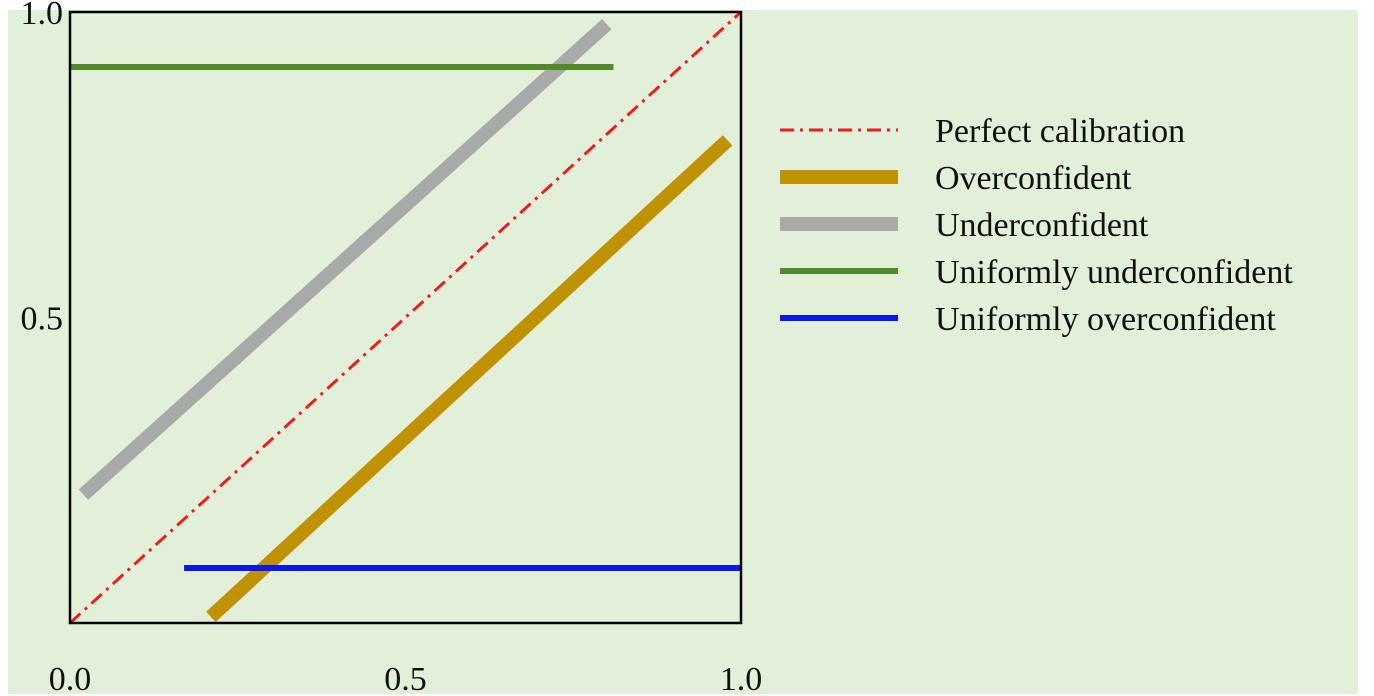  Describe the element at coordinates (405, 678) in the screenshot. I see `x-tick-label: 0.5` at that location.